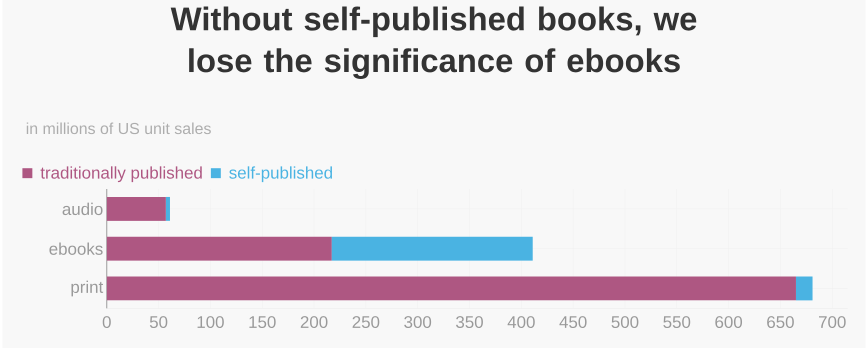 The width and height of the screenshot is (868, 348). Describe the element at coordinates (82, 209) in the screenshot. I see `y-tick-label: audio` at that location.